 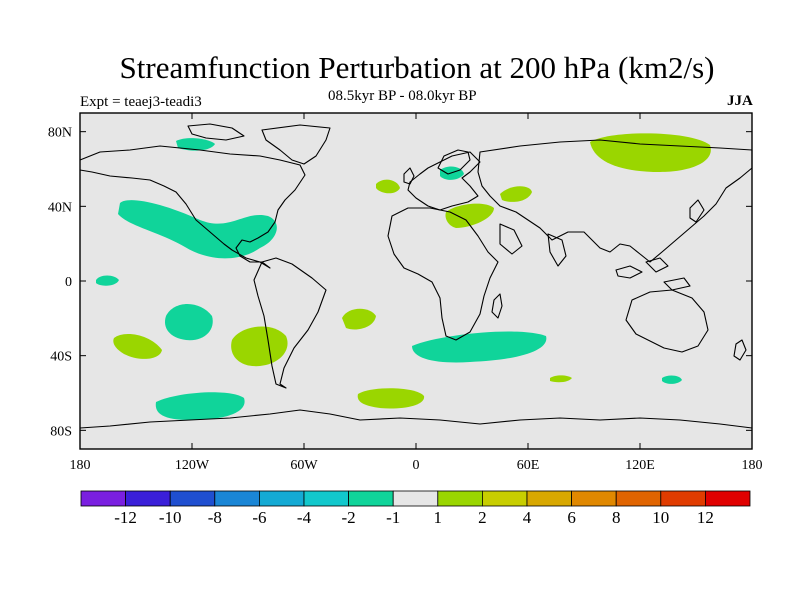 What do you see at coordinates (740, 350) in the screenshot?
I see `coast-new-zealand` at bounding box center [740, 350].